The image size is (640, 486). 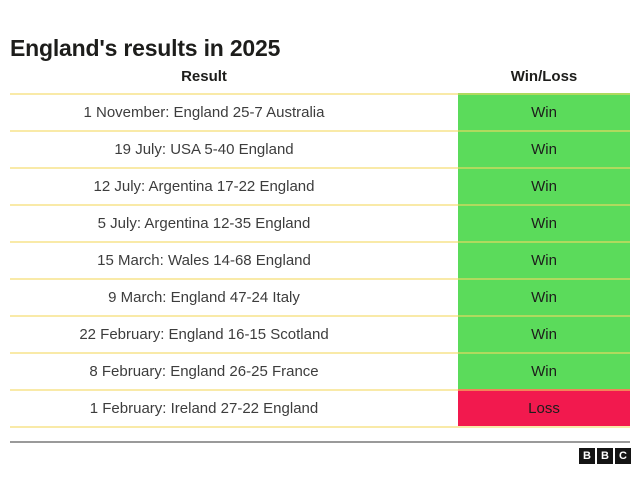 What do you see at coordinates (544, 407) in the screenshot?
I see `outcome-cell: Loss` at bounding box center [544, 407].